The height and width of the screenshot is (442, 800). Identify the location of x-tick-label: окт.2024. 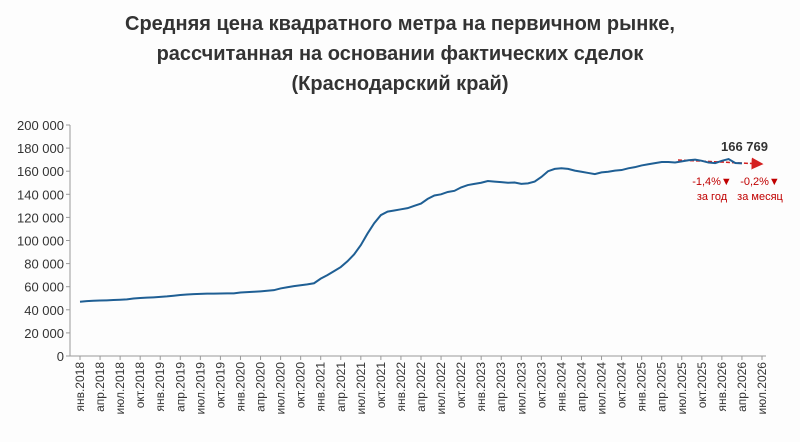
(622, 385).